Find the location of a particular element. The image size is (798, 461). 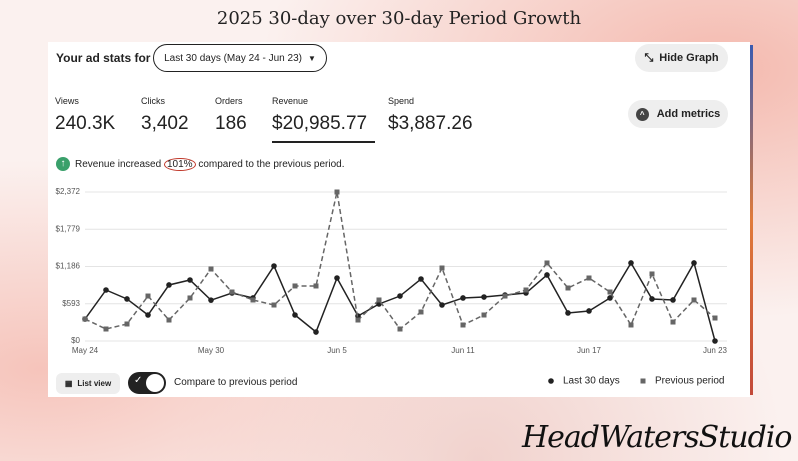

stat-label: Views is located at coordinates (67, 101).